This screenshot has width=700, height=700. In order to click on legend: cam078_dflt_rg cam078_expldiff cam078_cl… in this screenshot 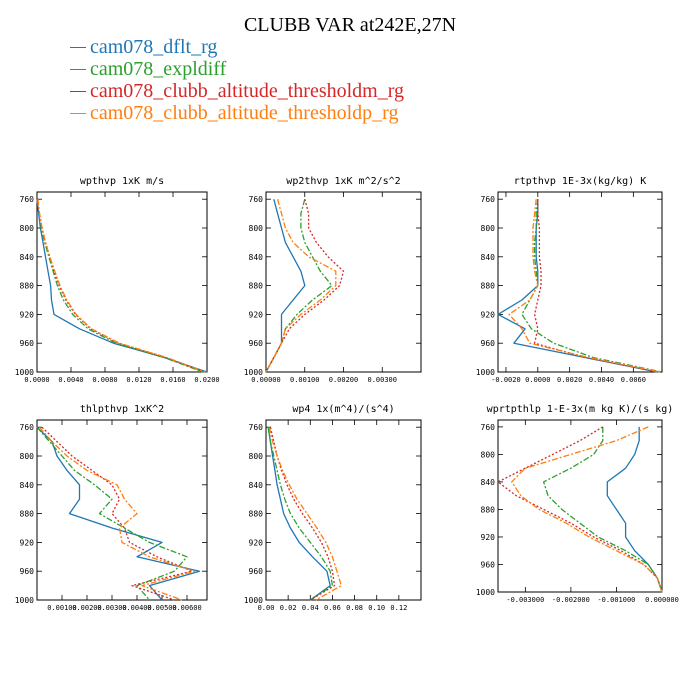, I will do `click(237, 80)`.